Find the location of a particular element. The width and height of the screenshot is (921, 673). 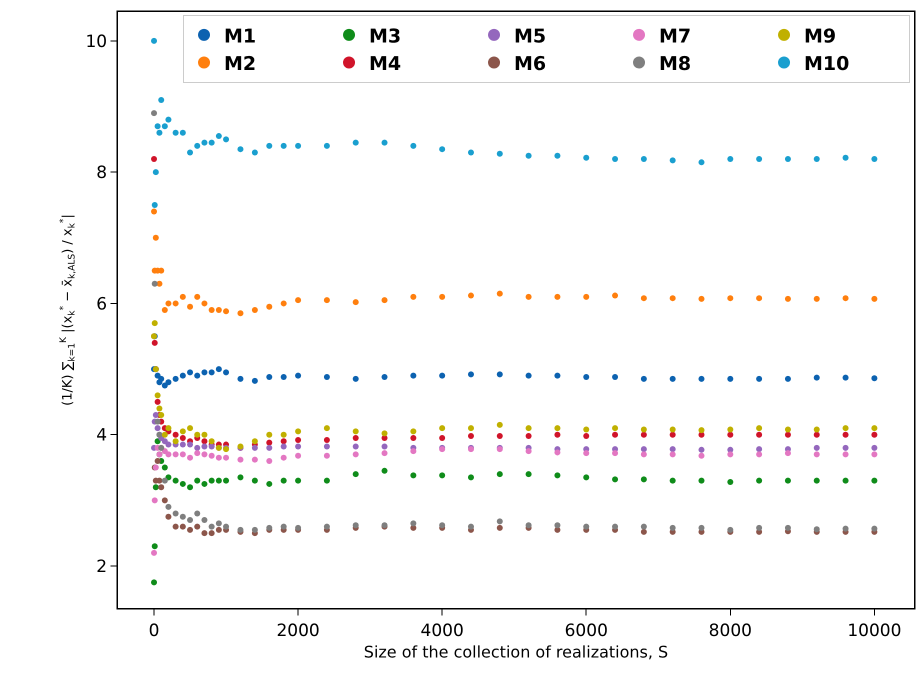

legend-label: M2 is located at coordinates (240, 63).